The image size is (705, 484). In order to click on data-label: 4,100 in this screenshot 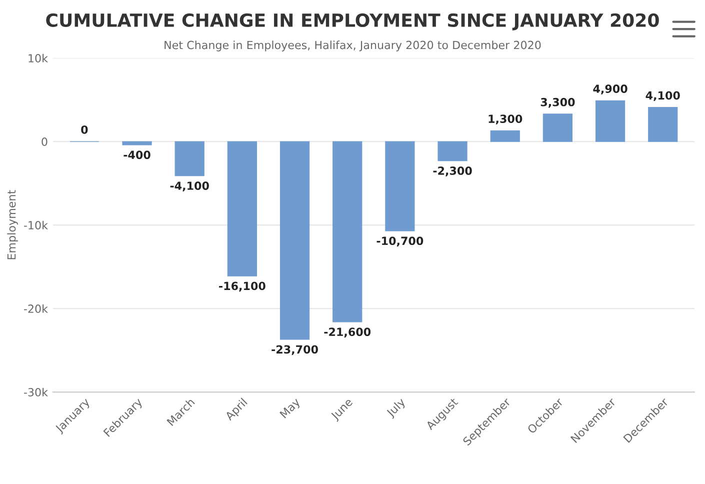, I will do `click(663, 96)`.